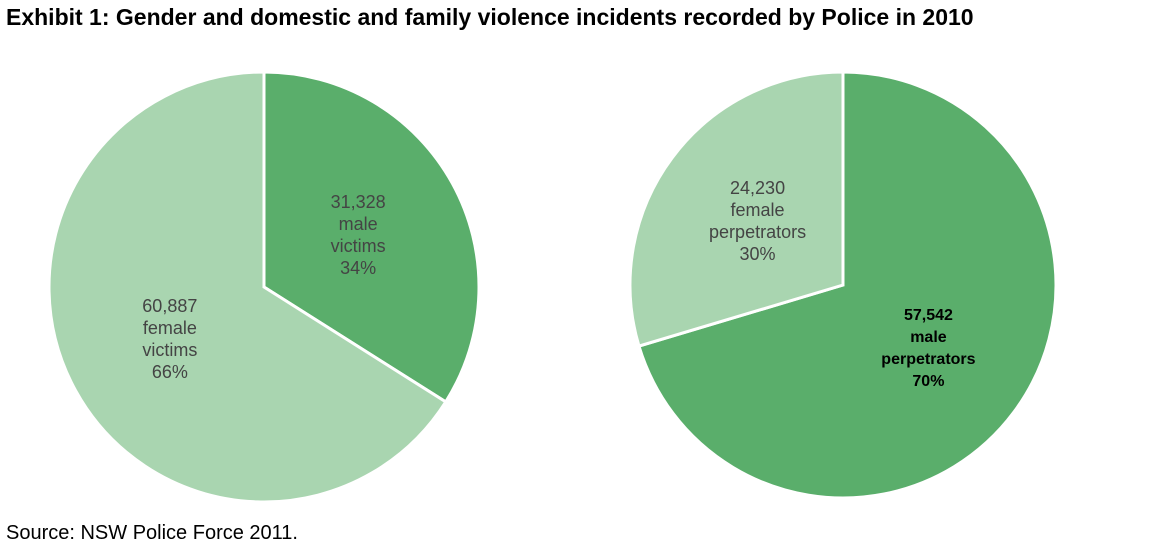 The height and width of the screenshot is (553, 1156). I want to click on value-label: 60,887, so click(170, 305).